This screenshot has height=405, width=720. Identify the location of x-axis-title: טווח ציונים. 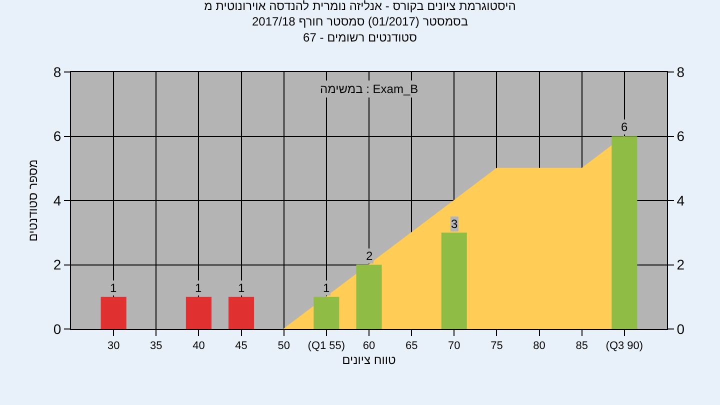
(369, 360).